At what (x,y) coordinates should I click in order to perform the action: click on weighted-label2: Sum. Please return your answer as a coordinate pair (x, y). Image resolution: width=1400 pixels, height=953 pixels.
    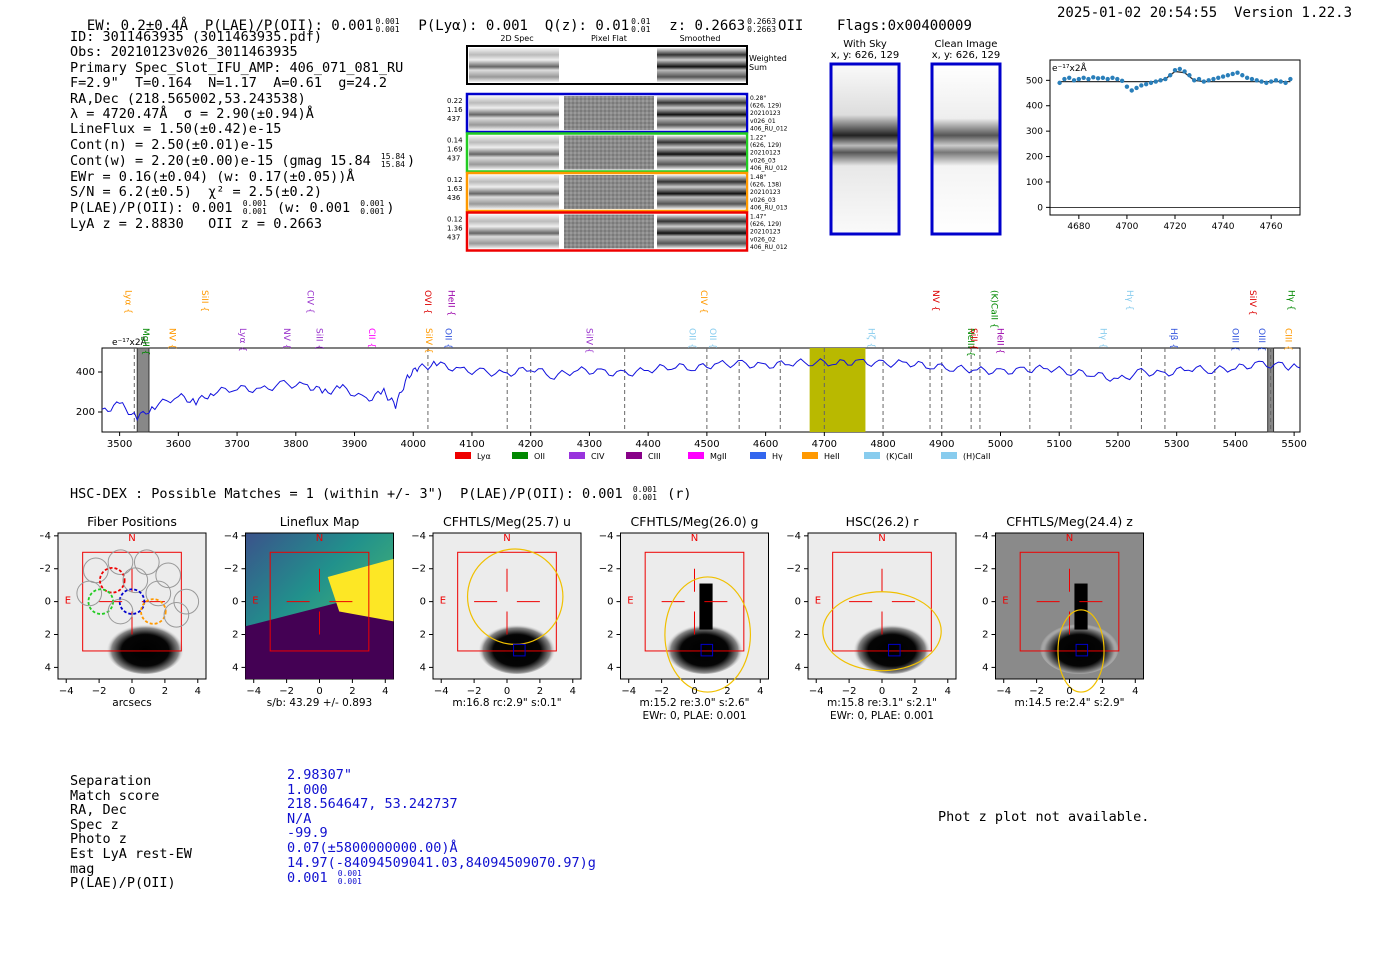
    Looking at the image, I should click on (758, 67).